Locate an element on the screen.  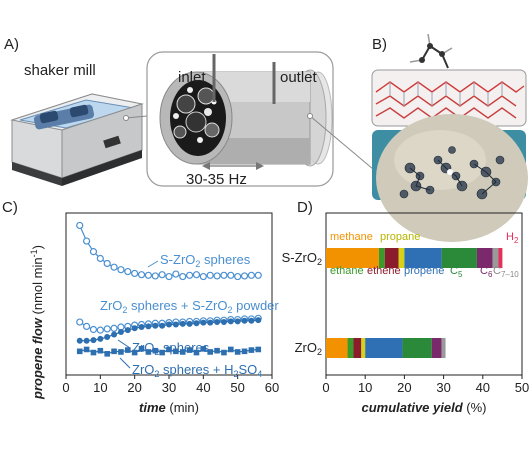
chart-c-series is located at coordinates (169, 289).